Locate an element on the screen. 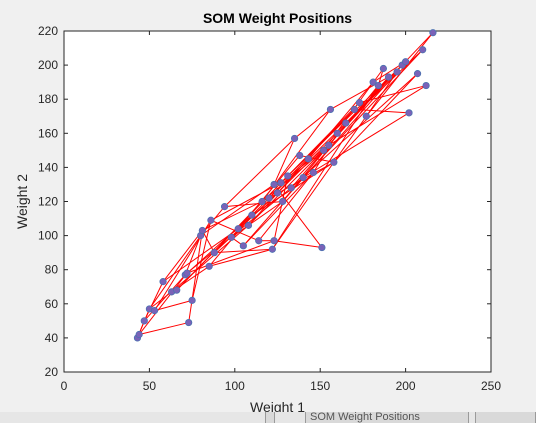  taskbar-strip: SOM Weight Positions is located at coordinates (268, 417).